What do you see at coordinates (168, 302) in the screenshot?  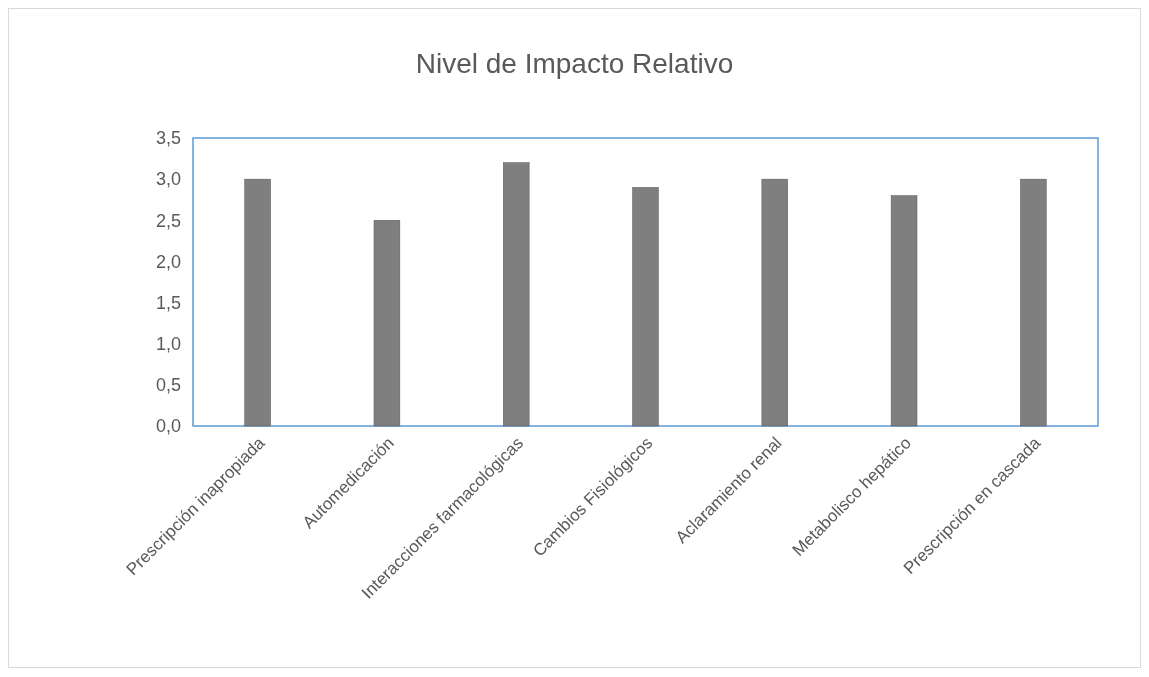 I see `y-tick-label: 1,5` at bounding box center [168, 302].